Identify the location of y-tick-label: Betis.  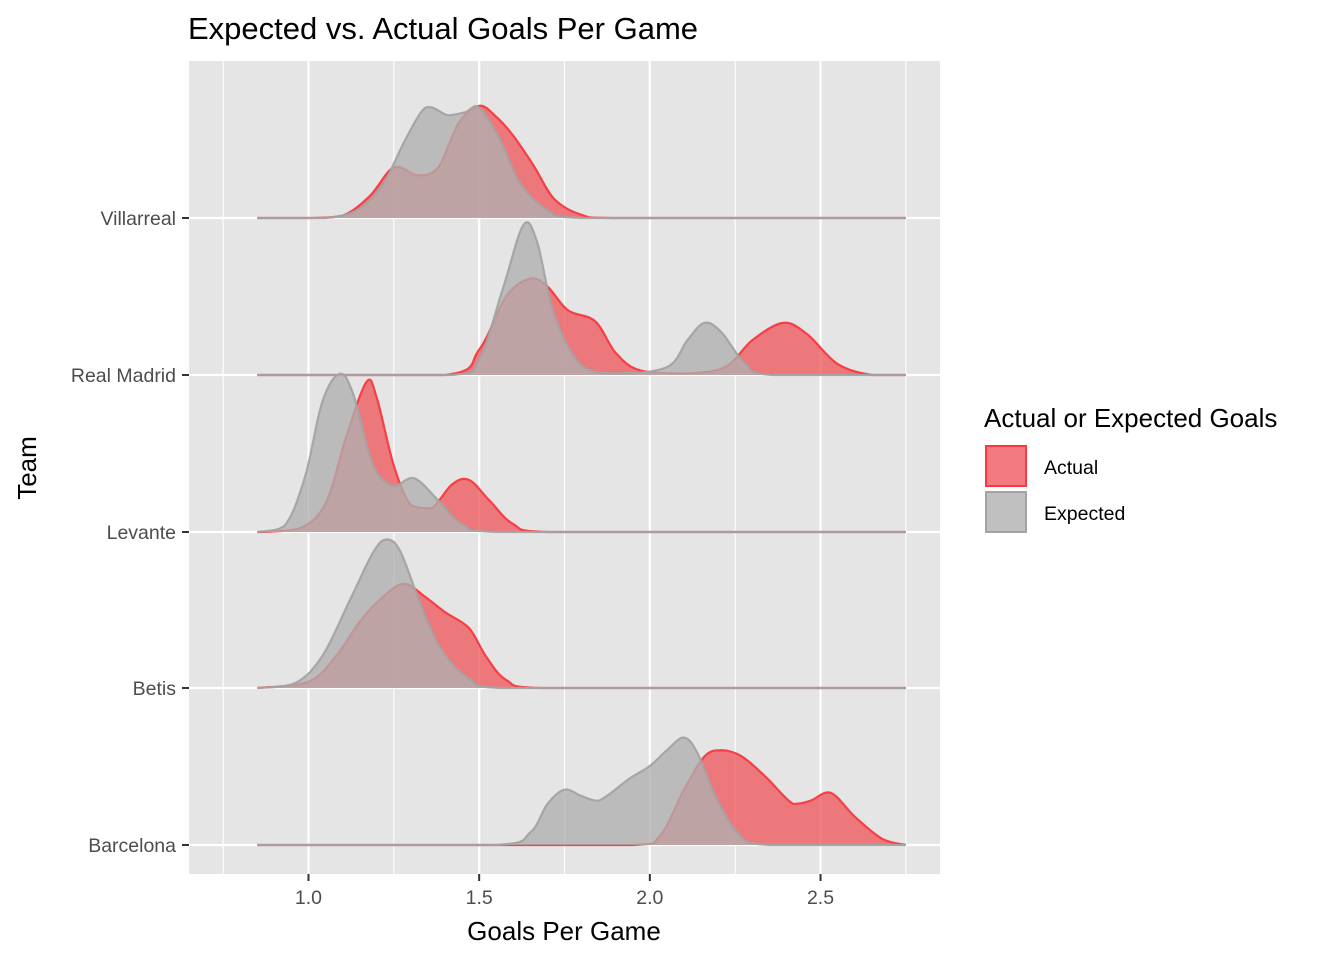
(155, 689).